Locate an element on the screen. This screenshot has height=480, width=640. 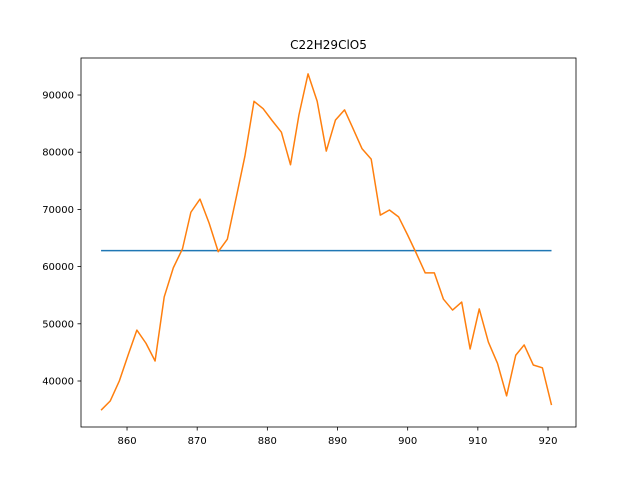
x-tick-label: 880 is located at coordinates (267, 441).